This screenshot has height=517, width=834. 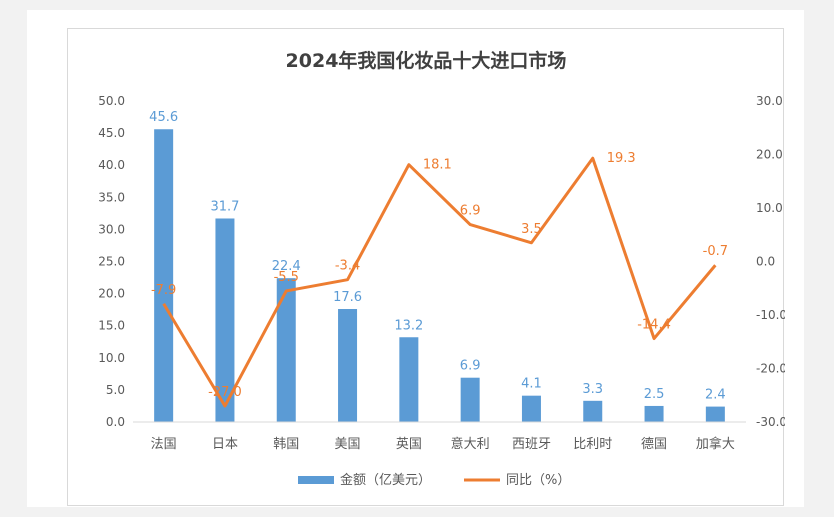 I want to click on bar-data-label: 17.6, so click(x=347, y=297).